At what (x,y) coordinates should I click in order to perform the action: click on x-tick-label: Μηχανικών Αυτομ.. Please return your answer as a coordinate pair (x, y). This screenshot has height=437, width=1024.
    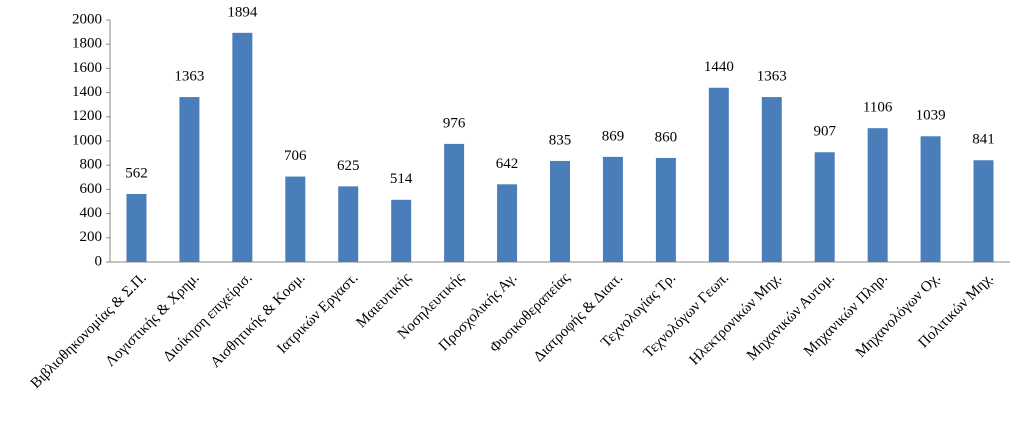
    Looking at the image, I should click on (791, 317).